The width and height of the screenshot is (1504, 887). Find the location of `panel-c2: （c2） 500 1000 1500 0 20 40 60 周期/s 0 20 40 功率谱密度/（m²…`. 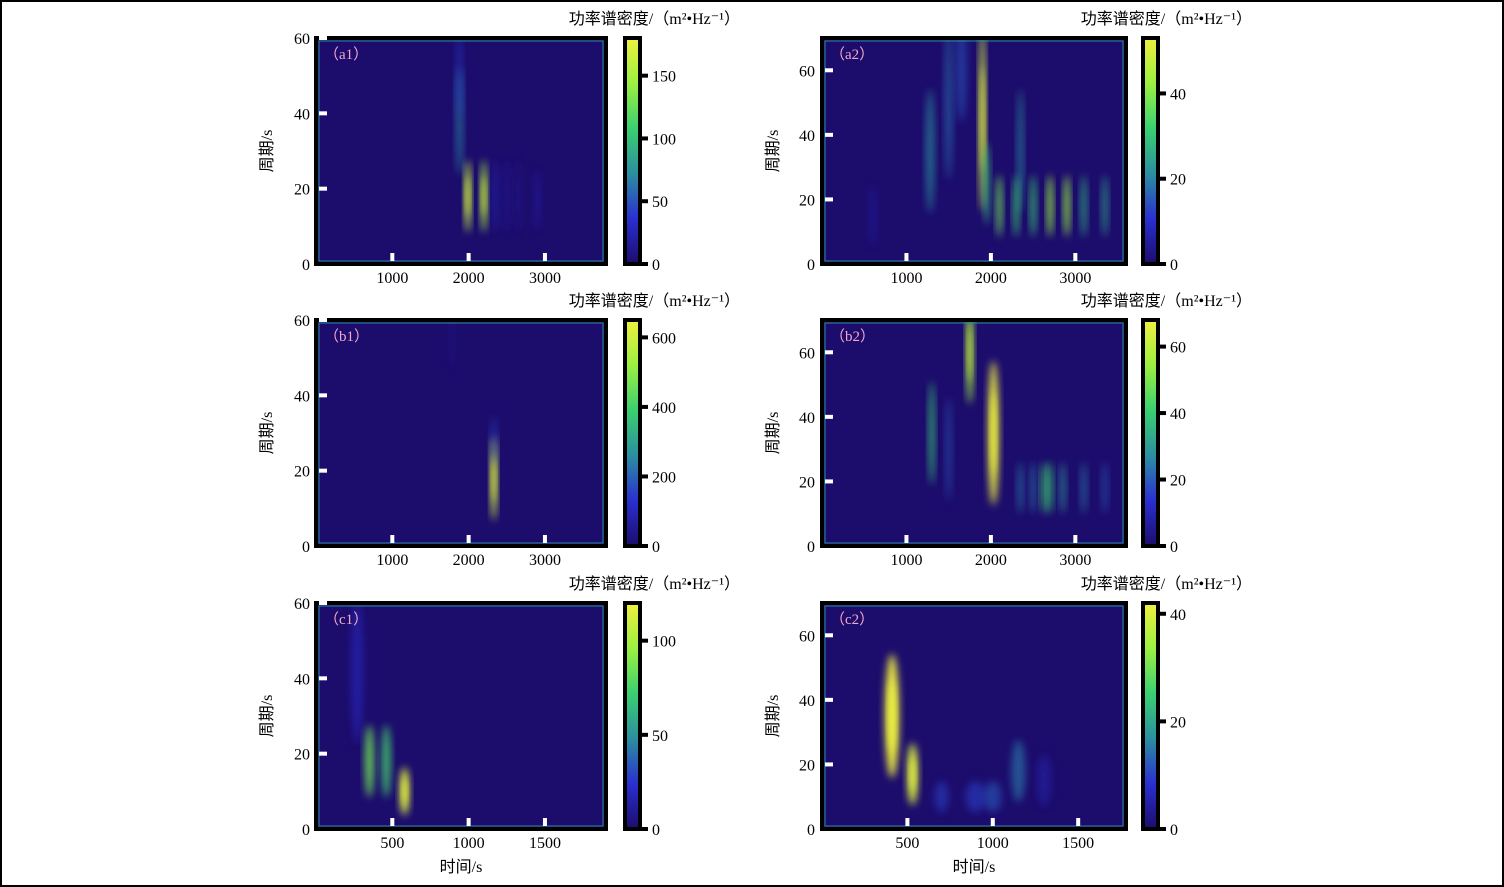

panel-c2: （c2） 500 1000 1500 0 20 40 60 周期/s 0 20 40 功率谱密度/（m²… is located at coordinates (1008, 725).